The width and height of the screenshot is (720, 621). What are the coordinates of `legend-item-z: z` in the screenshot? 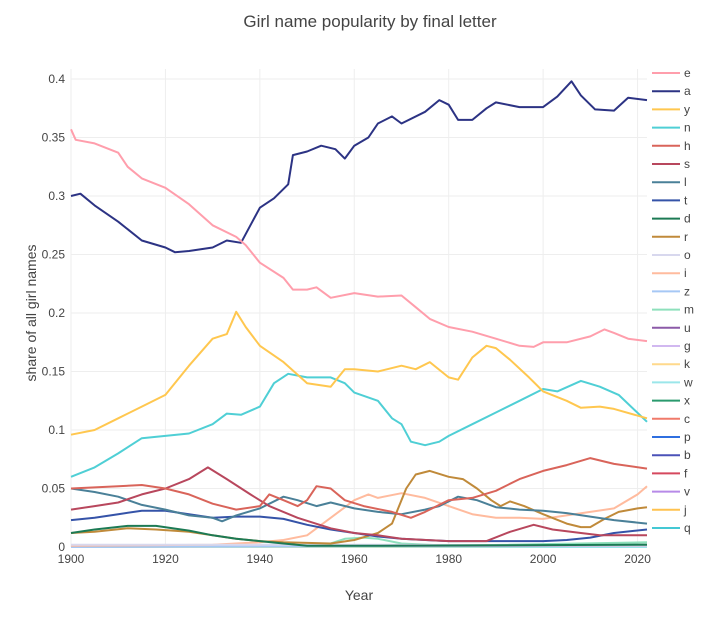 It's located at (671, 291).